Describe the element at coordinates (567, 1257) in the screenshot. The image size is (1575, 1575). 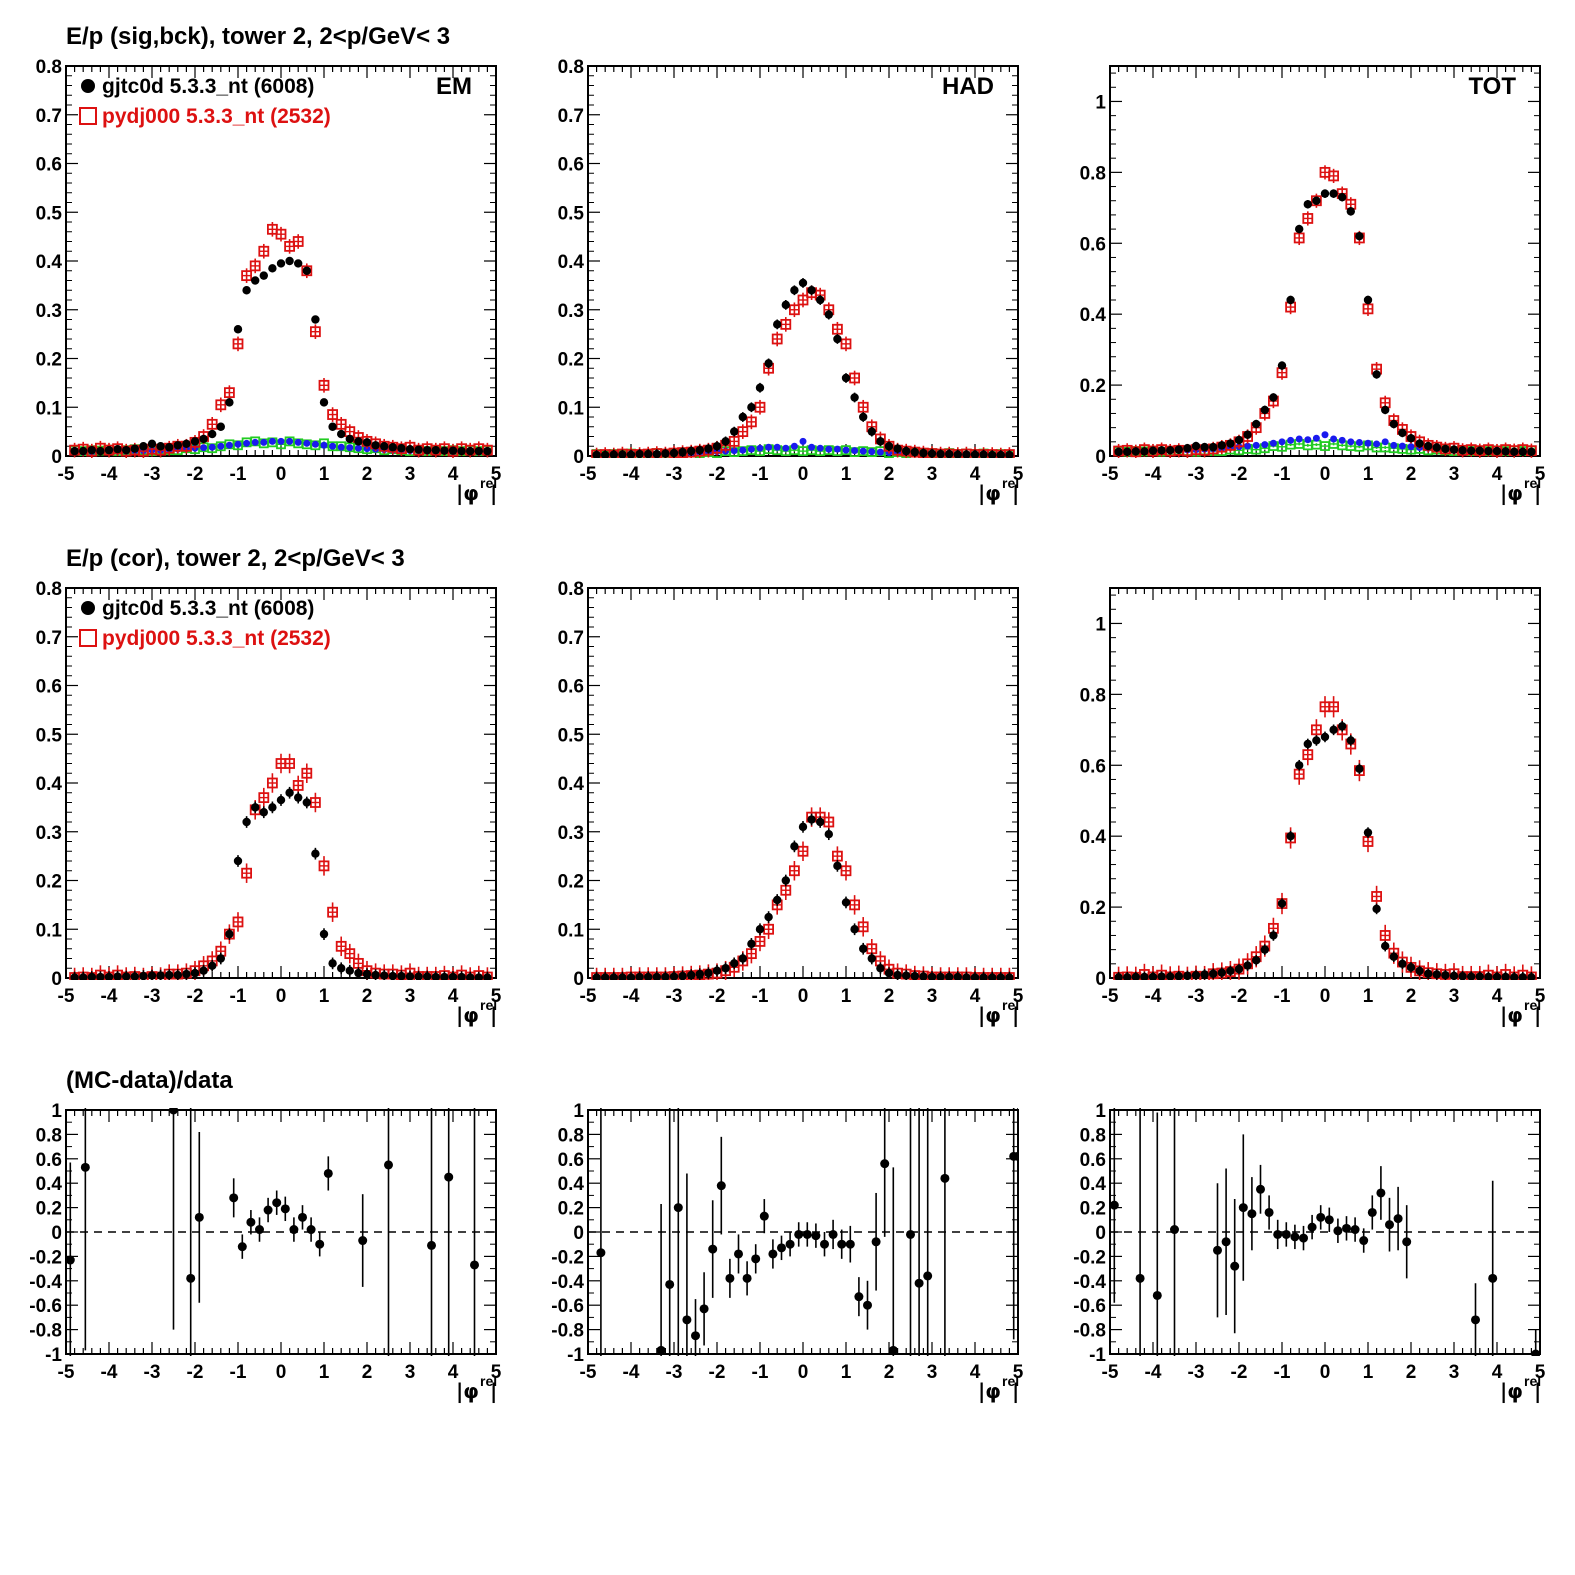
I see `y-tick-label: -0.2` at that location.